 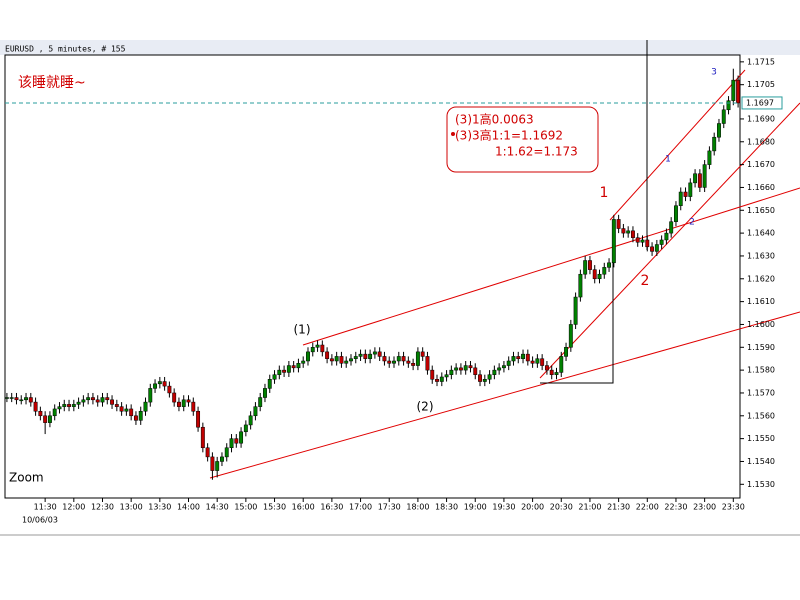 I want to click on y-tick-label: 1.1640, so click(x=761, y=233).